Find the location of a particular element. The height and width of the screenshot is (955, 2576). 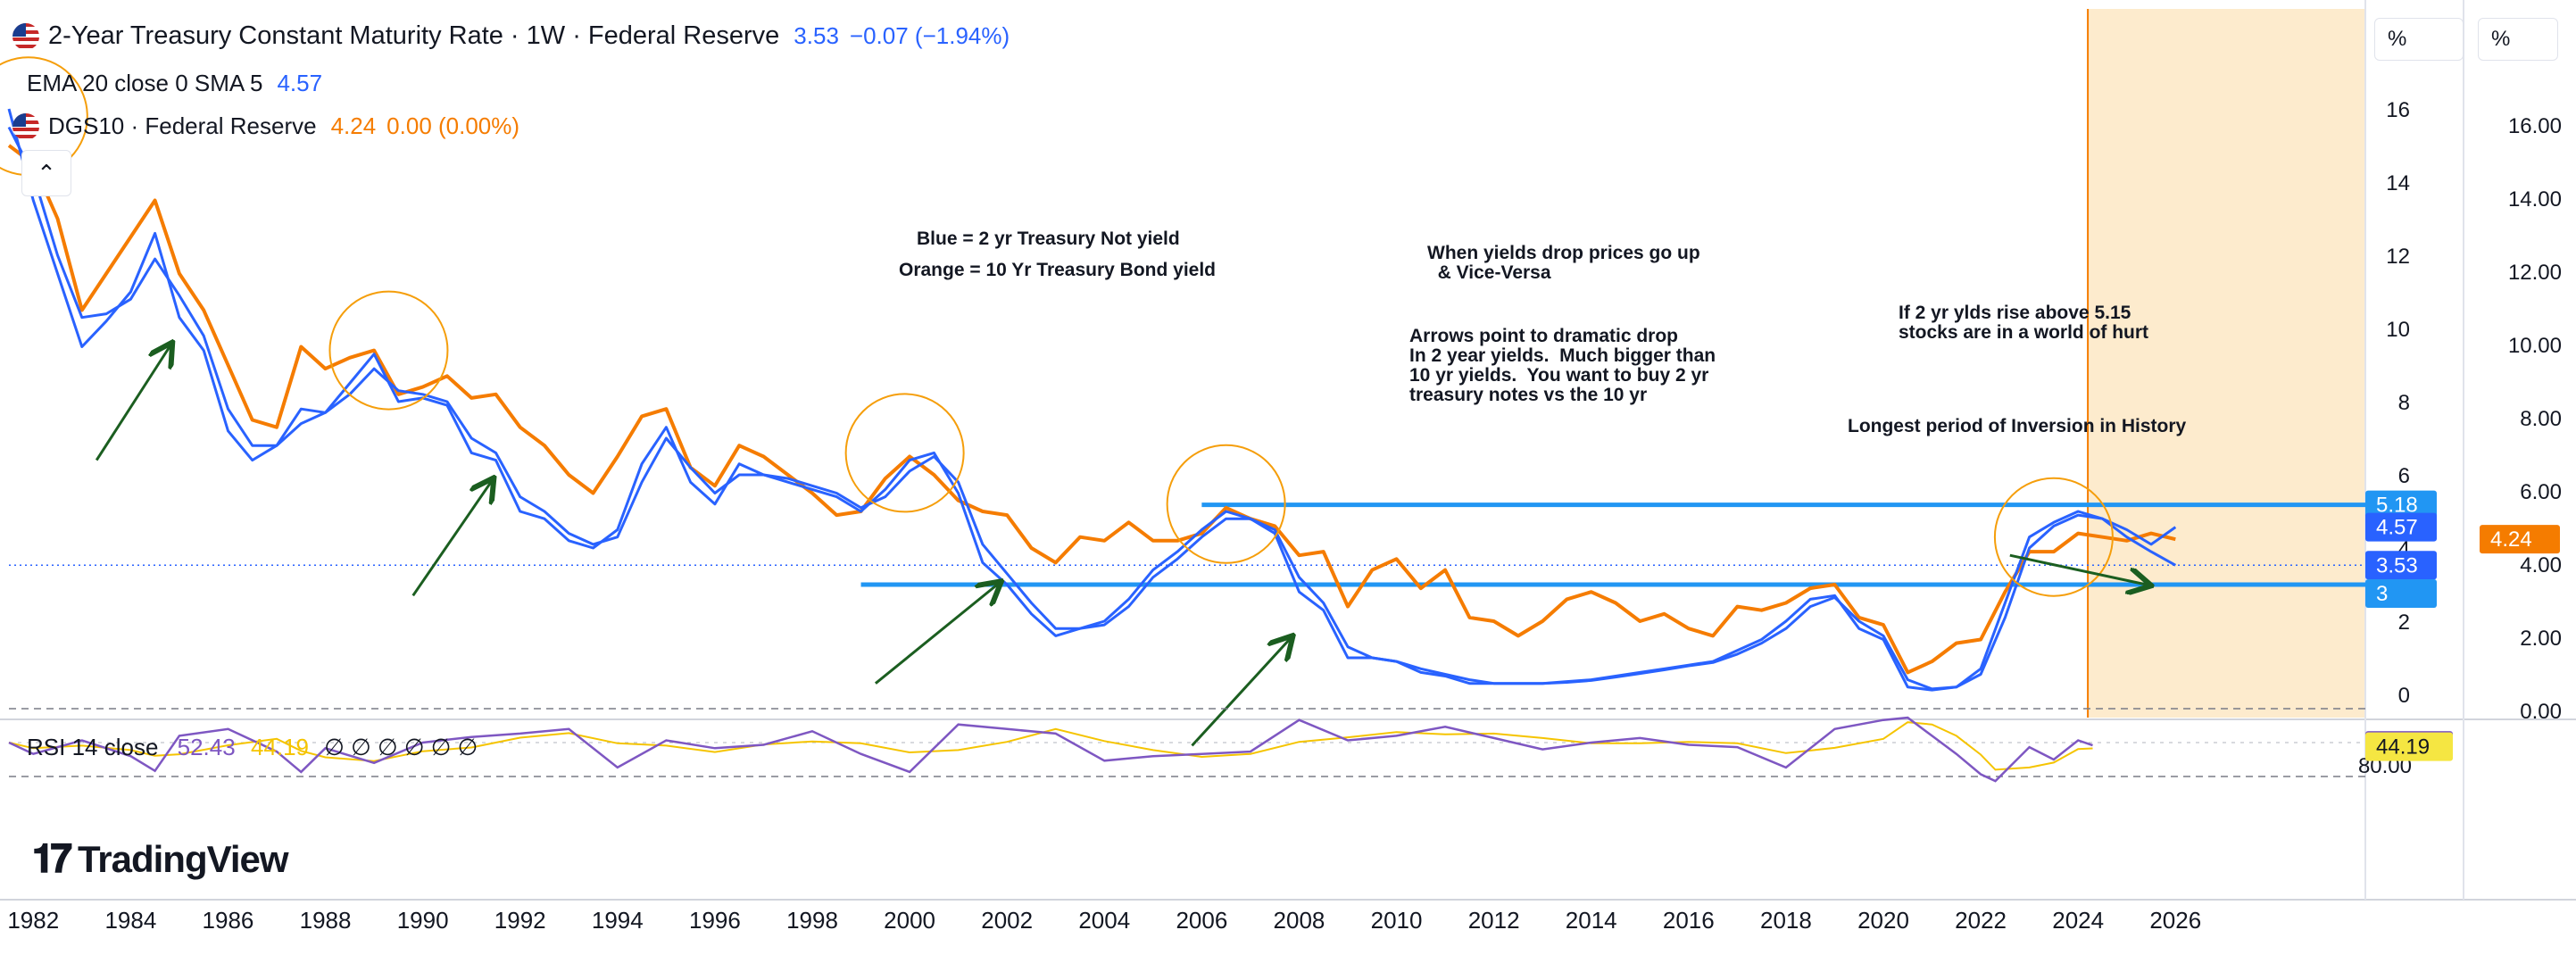

right-axis-tick-label: 8.00 is located at coordinates (2541, 419).